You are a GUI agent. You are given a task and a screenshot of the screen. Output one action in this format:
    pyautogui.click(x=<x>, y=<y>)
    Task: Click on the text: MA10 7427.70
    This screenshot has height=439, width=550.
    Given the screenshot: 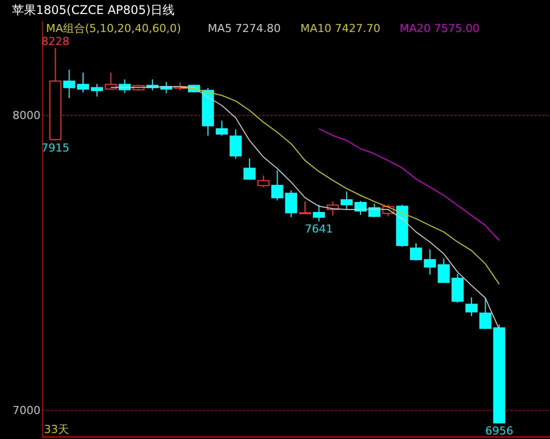 What is the action you would take?
    pyautogui.click(x=340, y=28)
    